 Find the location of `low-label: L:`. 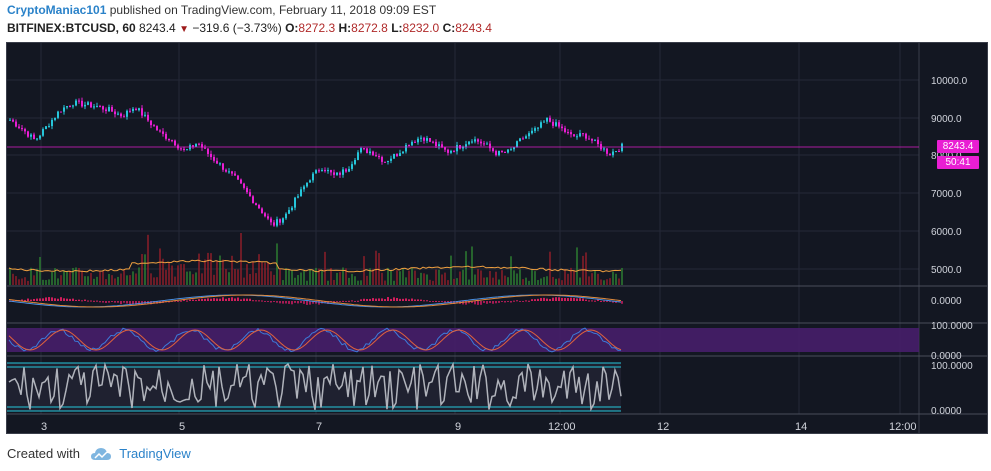

low-label: L: is located at coordinates (397, 28).